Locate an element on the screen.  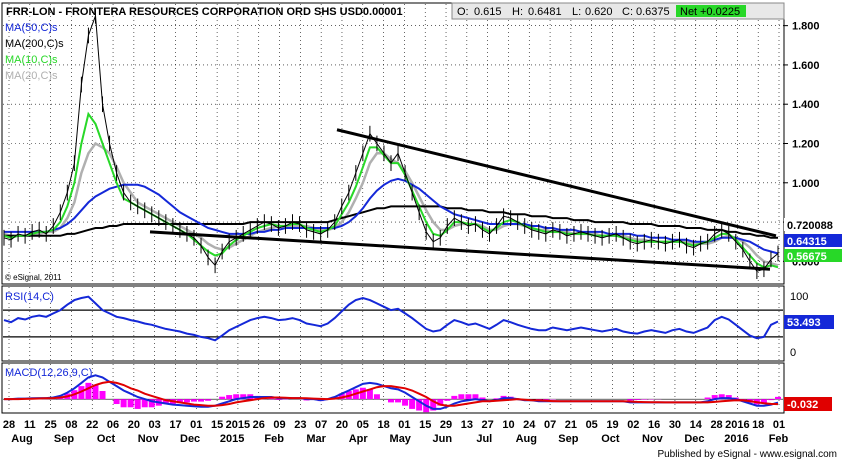
x-day-label: 2015 is located at coordinates (238, 425).